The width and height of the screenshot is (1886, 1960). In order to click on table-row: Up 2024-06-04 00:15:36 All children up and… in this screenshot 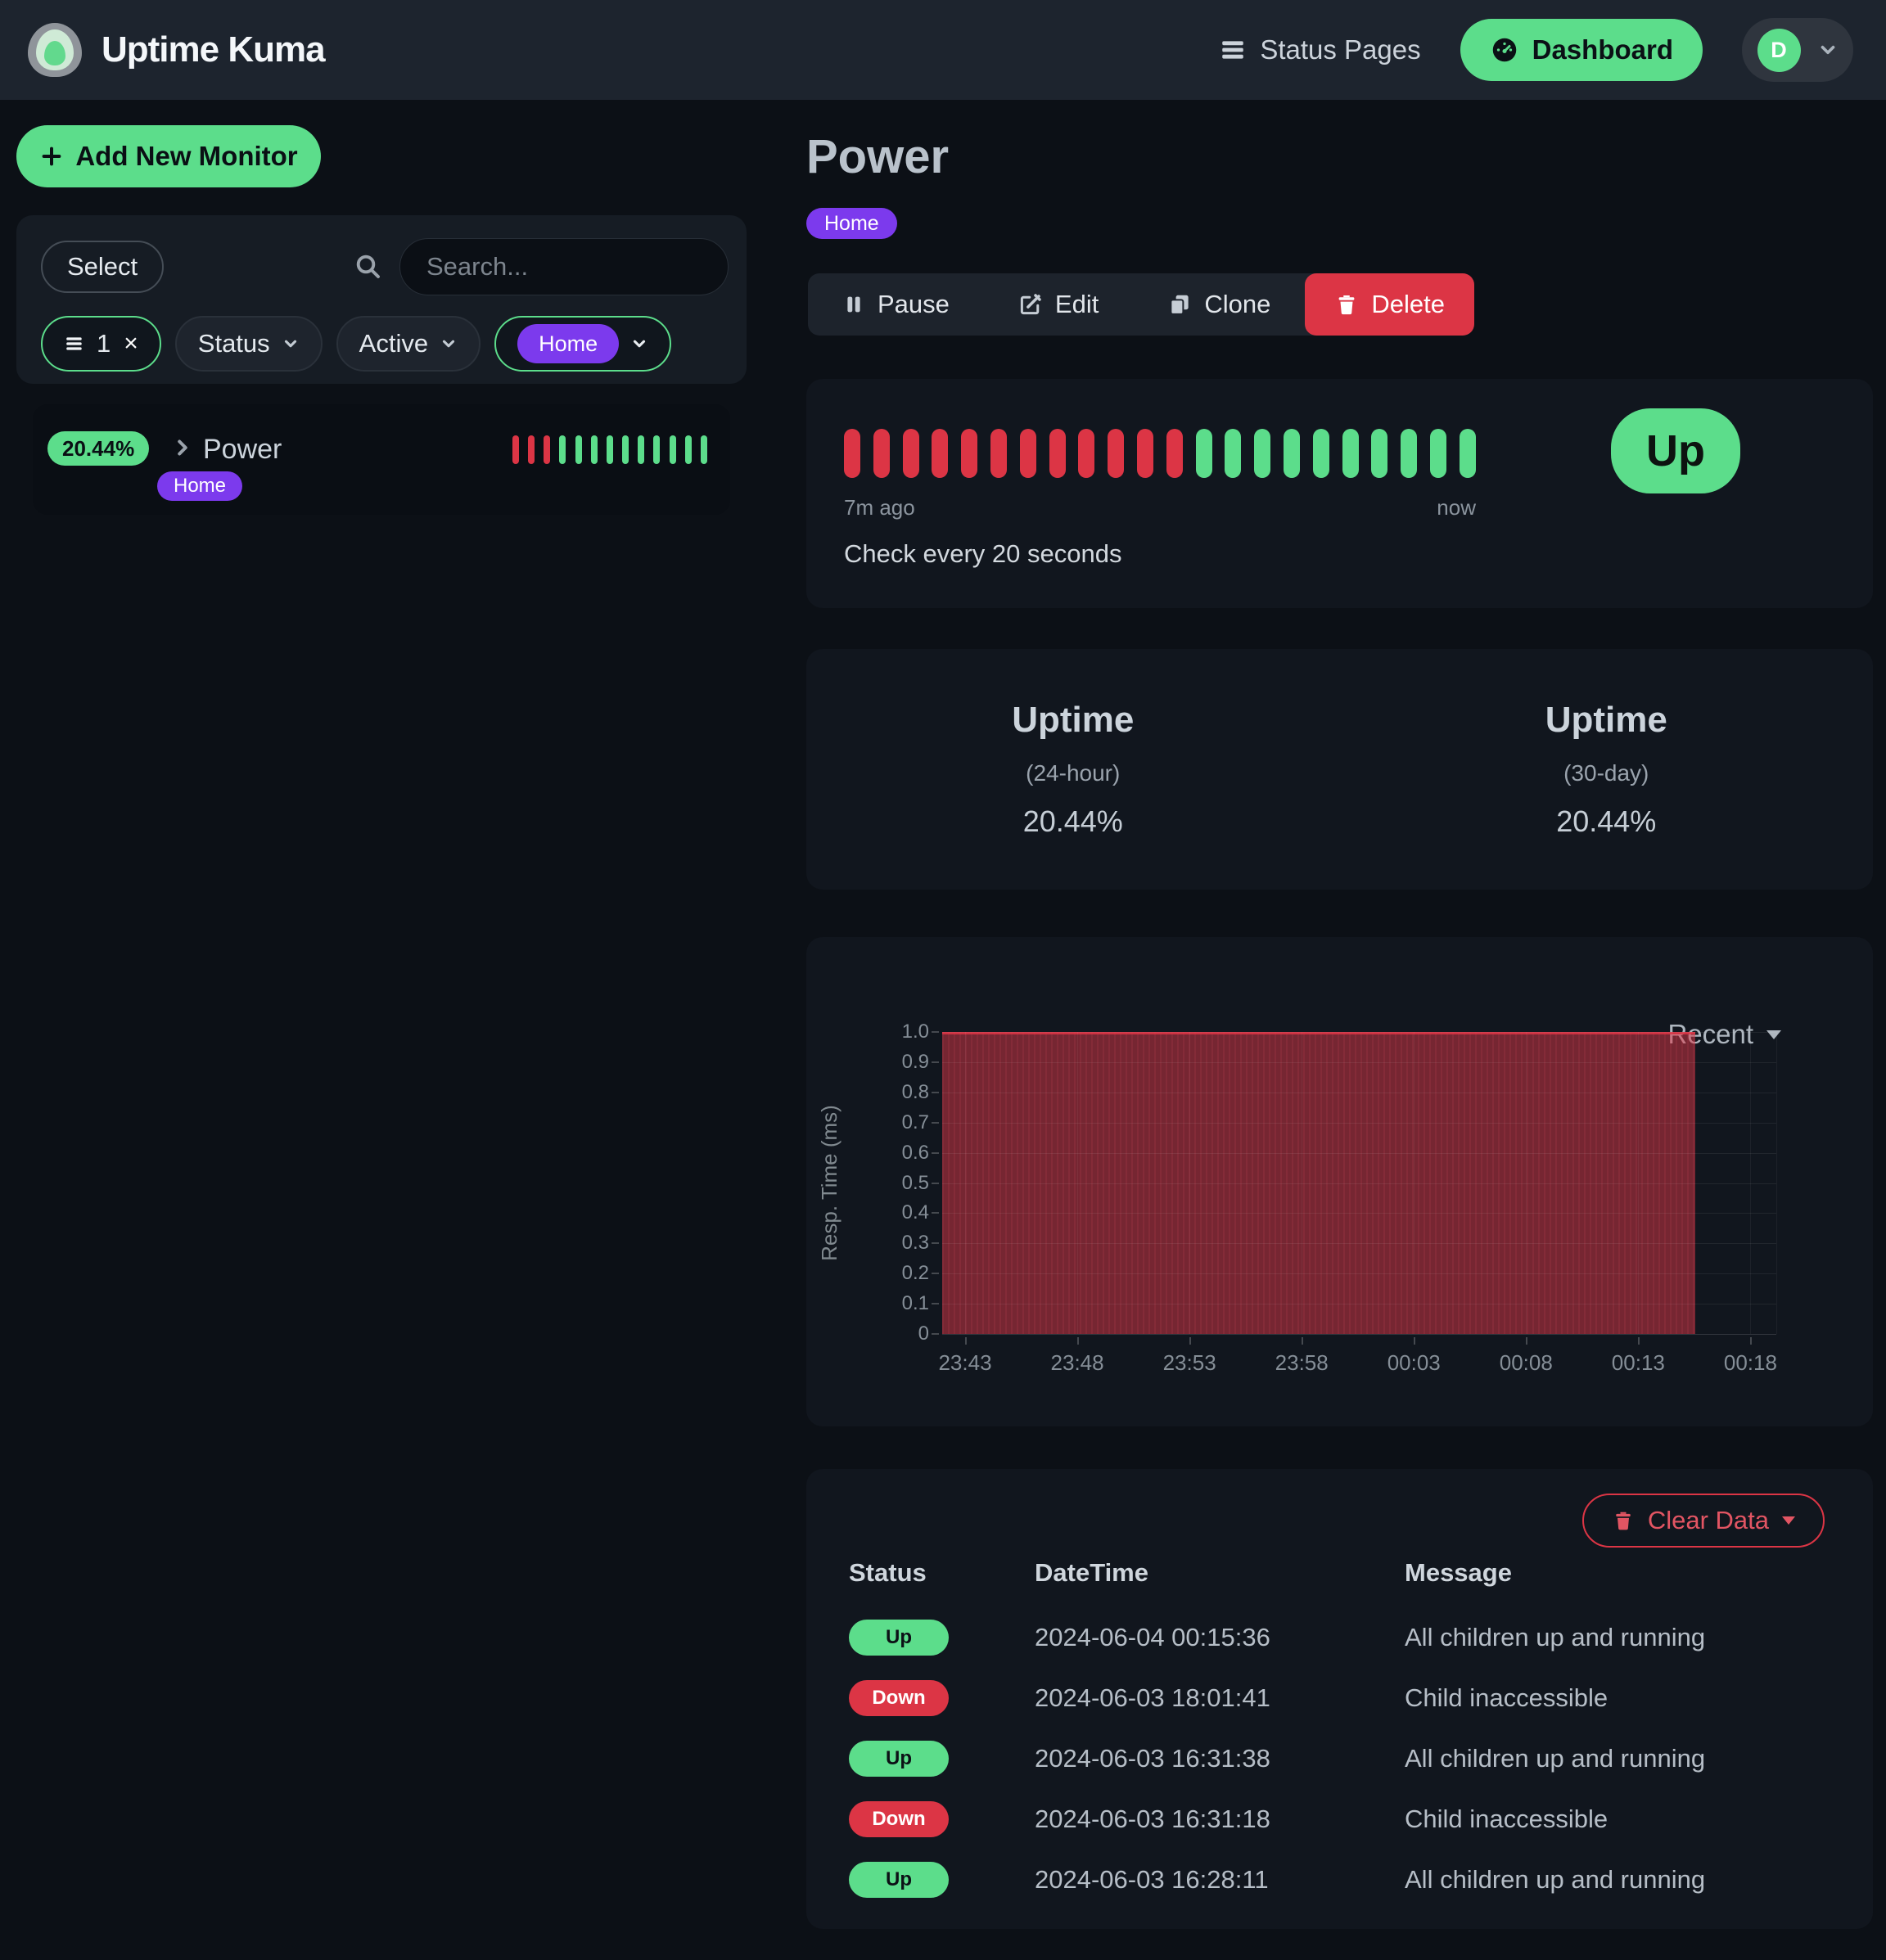, I will do `click(1336, 1637)`.